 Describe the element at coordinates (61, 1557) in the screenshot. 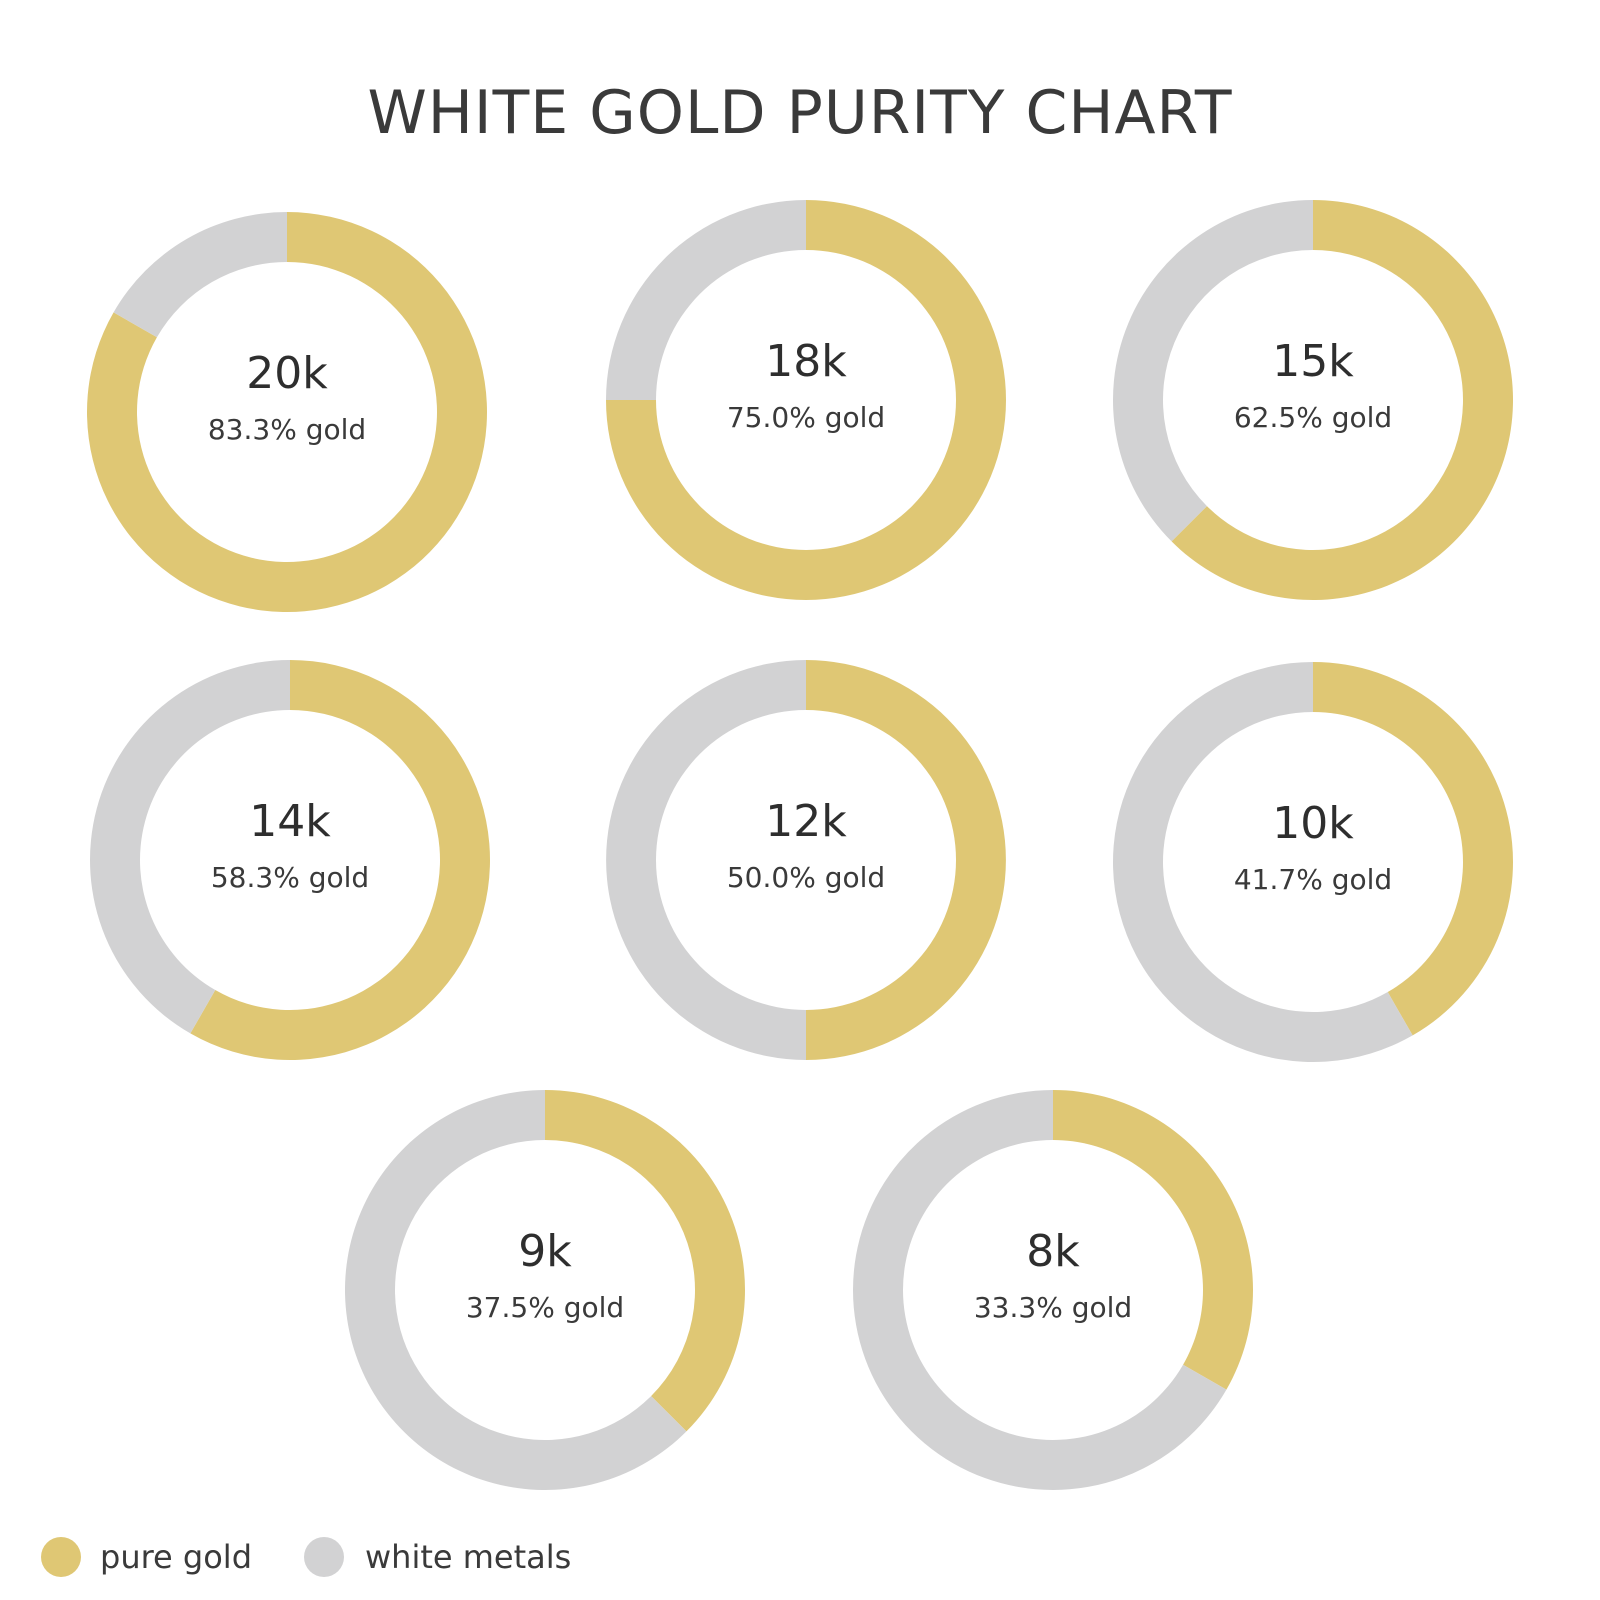

I see `legend-swatch-gold` at that location.